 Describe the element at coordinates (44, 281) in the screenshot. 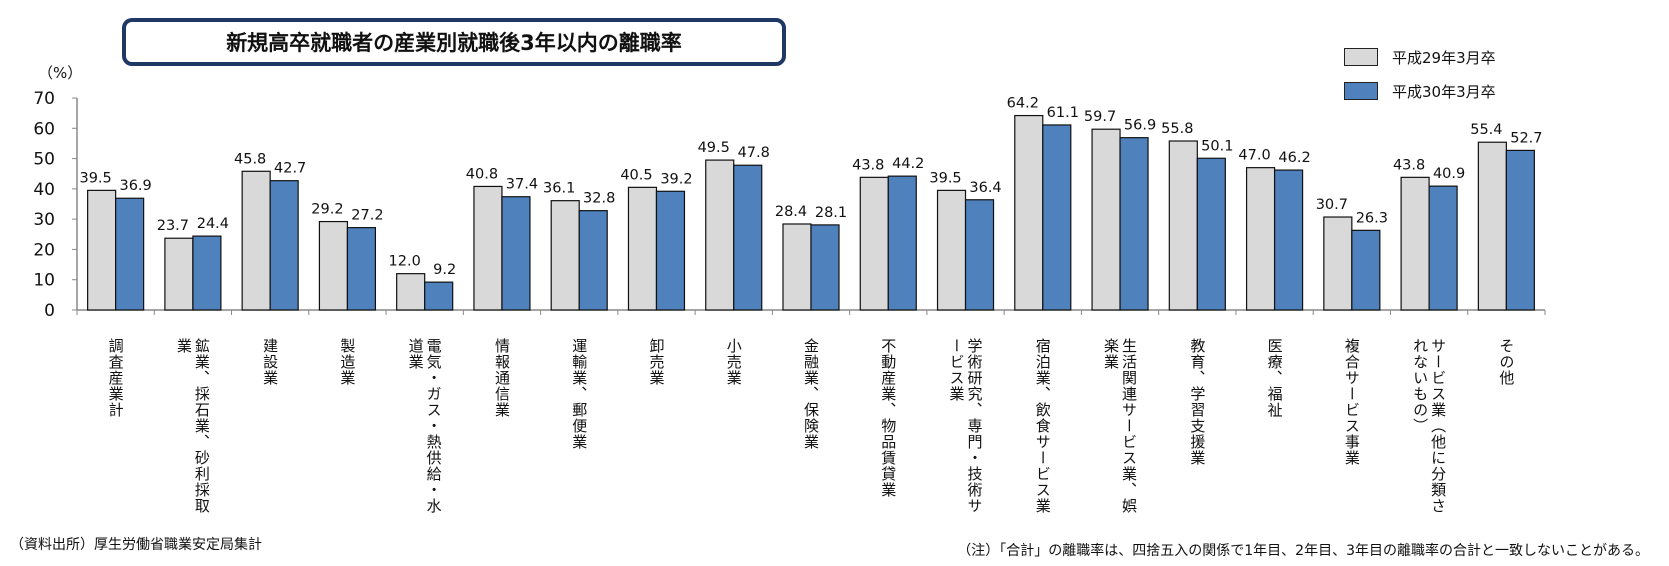

I see `y-tick-label: 10` at that location.